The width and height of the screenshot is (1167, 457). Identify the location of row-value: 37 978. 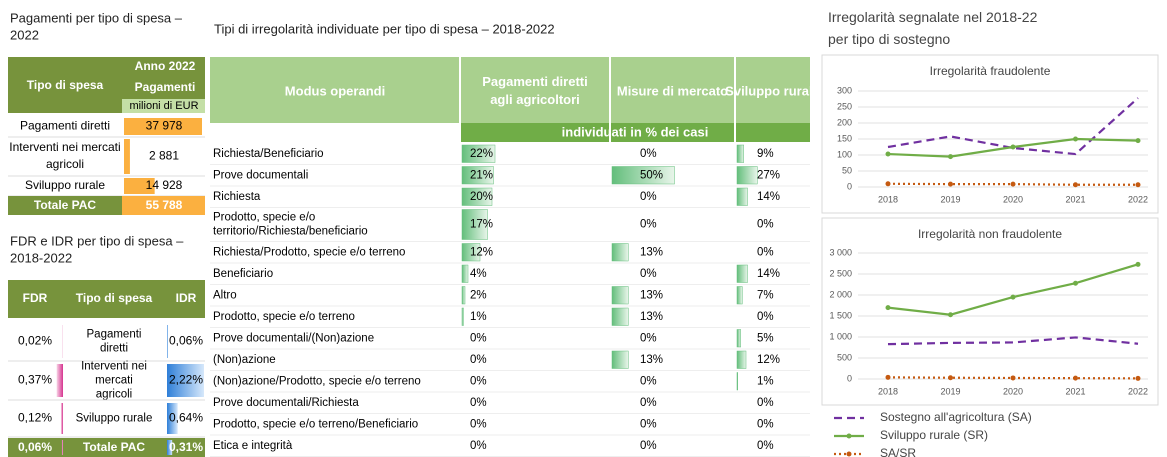
(164, 126).